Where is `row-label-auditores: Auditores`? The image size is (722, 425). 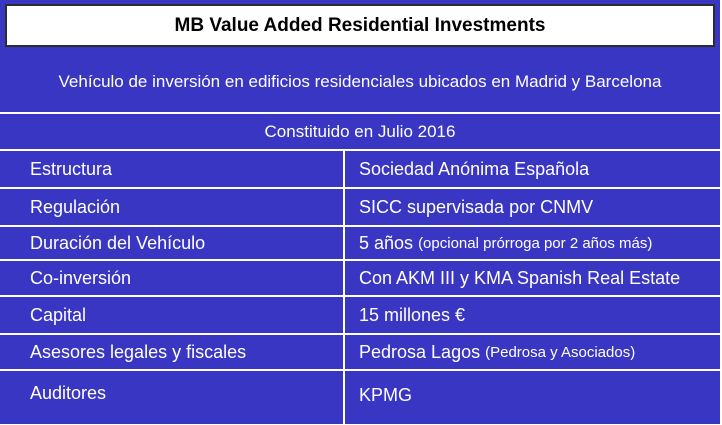 row-label-auditores: Auditores is located at coordinates (68, 392).